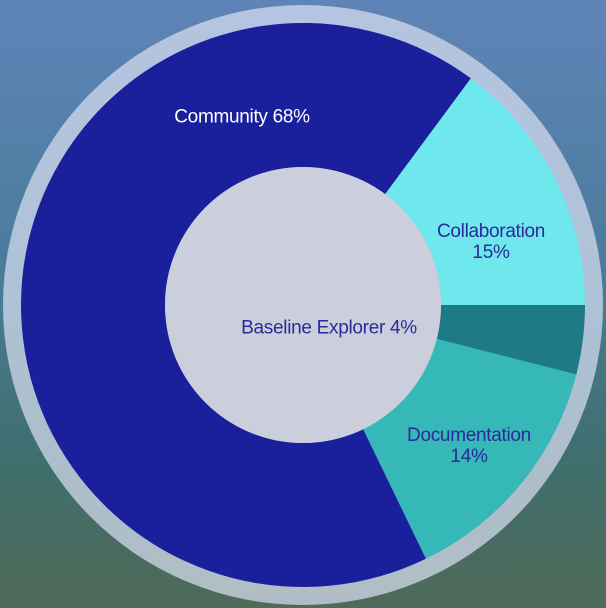 This screenshot has width=606, height=608. Describe the element at coordinates (329, 328) in the screenshot. I see `slice-label: Baseline Explorer 4%` at that location.